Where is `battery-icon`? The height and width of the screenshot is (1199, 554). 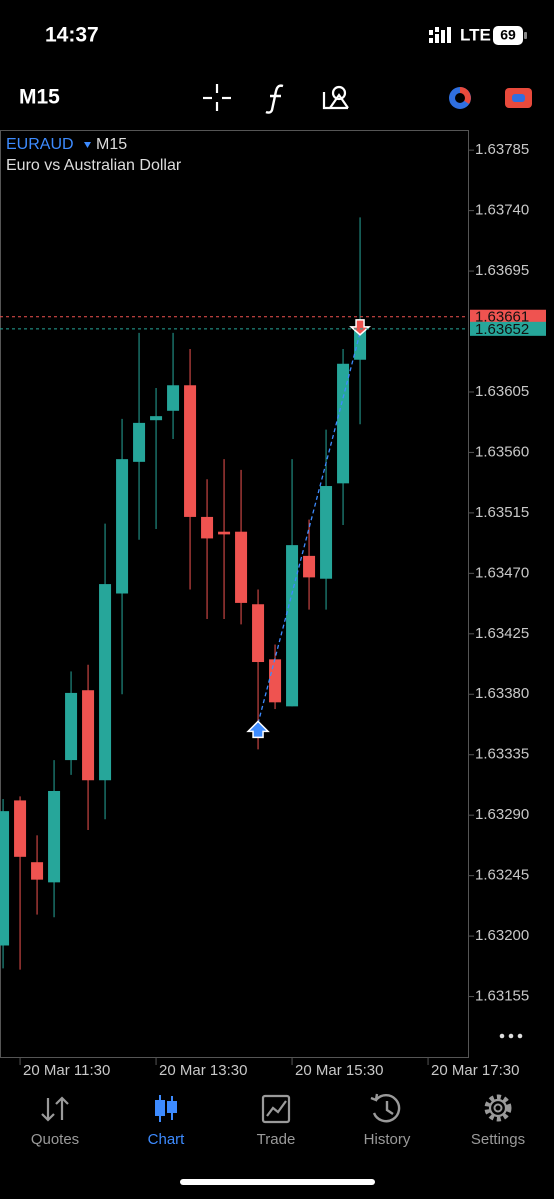
battery-icon is located at coordinates (508, 35).